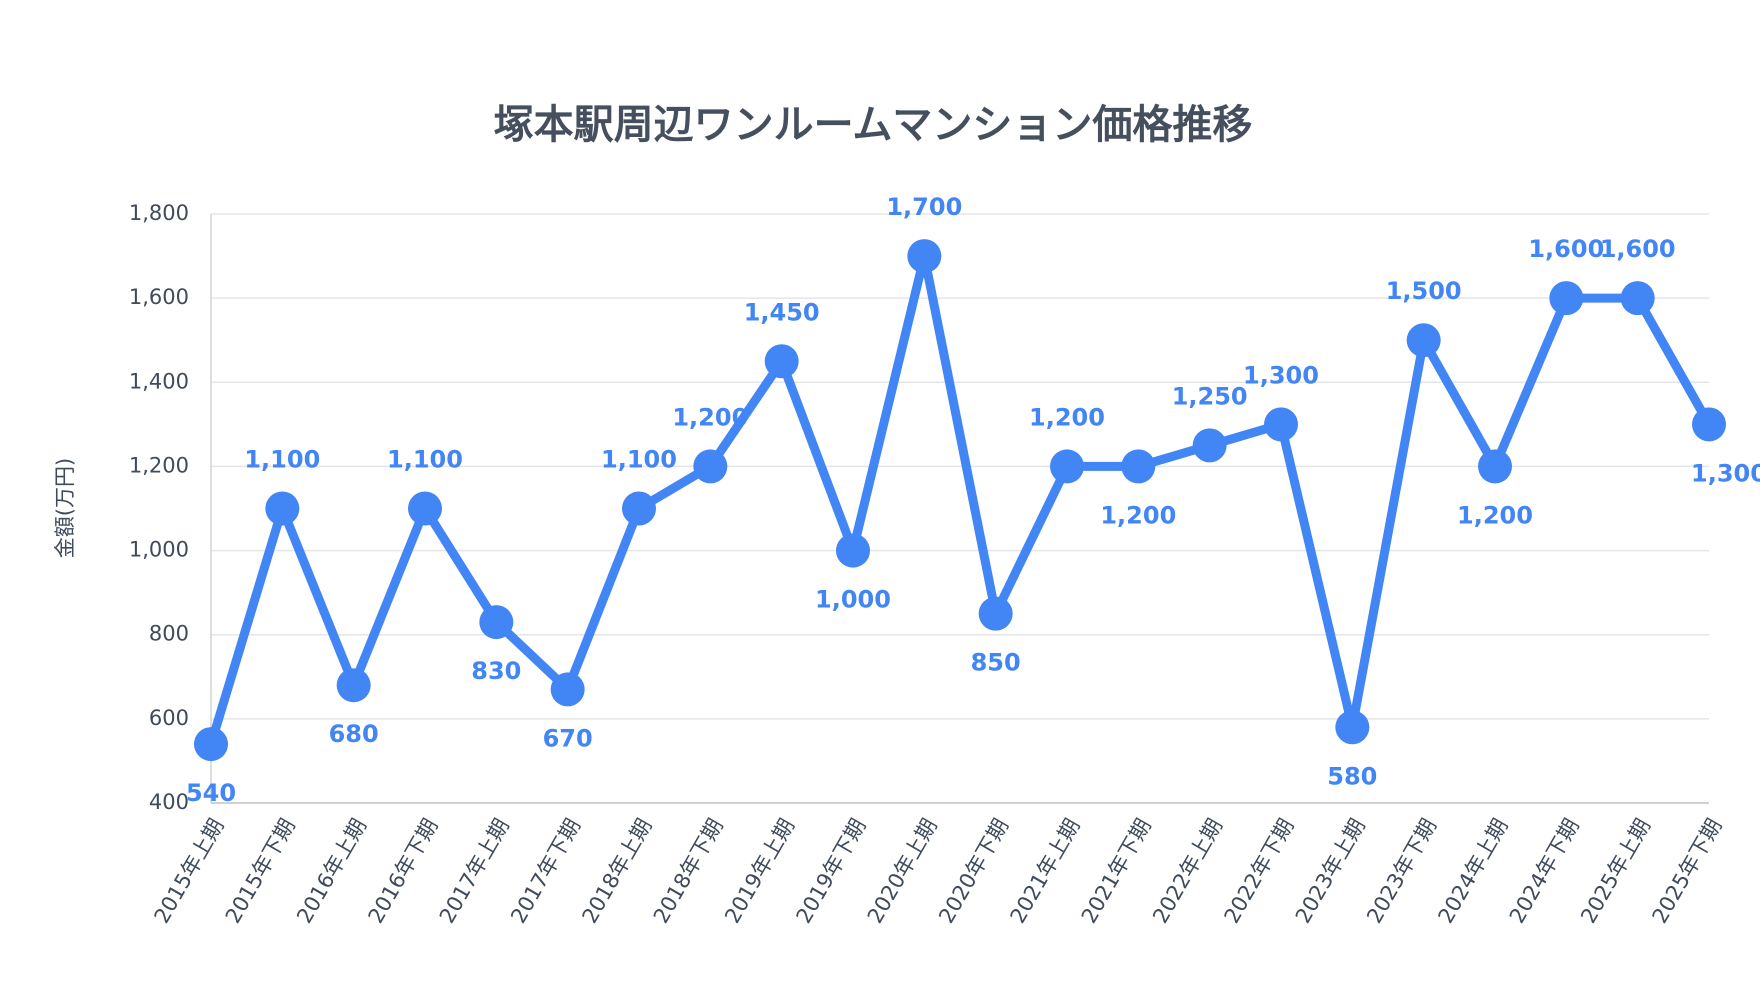 This screenshot has height=1000, width=1760. I want to click on y-tick-label: 1,200, so click(159, 465).